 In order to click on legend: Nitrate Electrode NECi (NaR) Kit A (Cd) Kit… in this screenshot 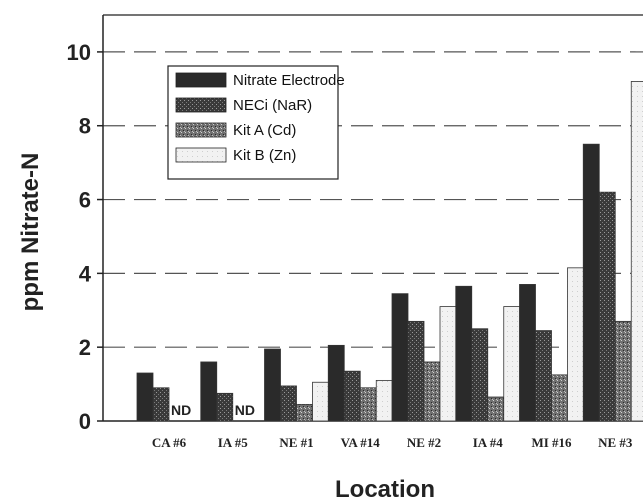, I will do `click(256, 122)`.